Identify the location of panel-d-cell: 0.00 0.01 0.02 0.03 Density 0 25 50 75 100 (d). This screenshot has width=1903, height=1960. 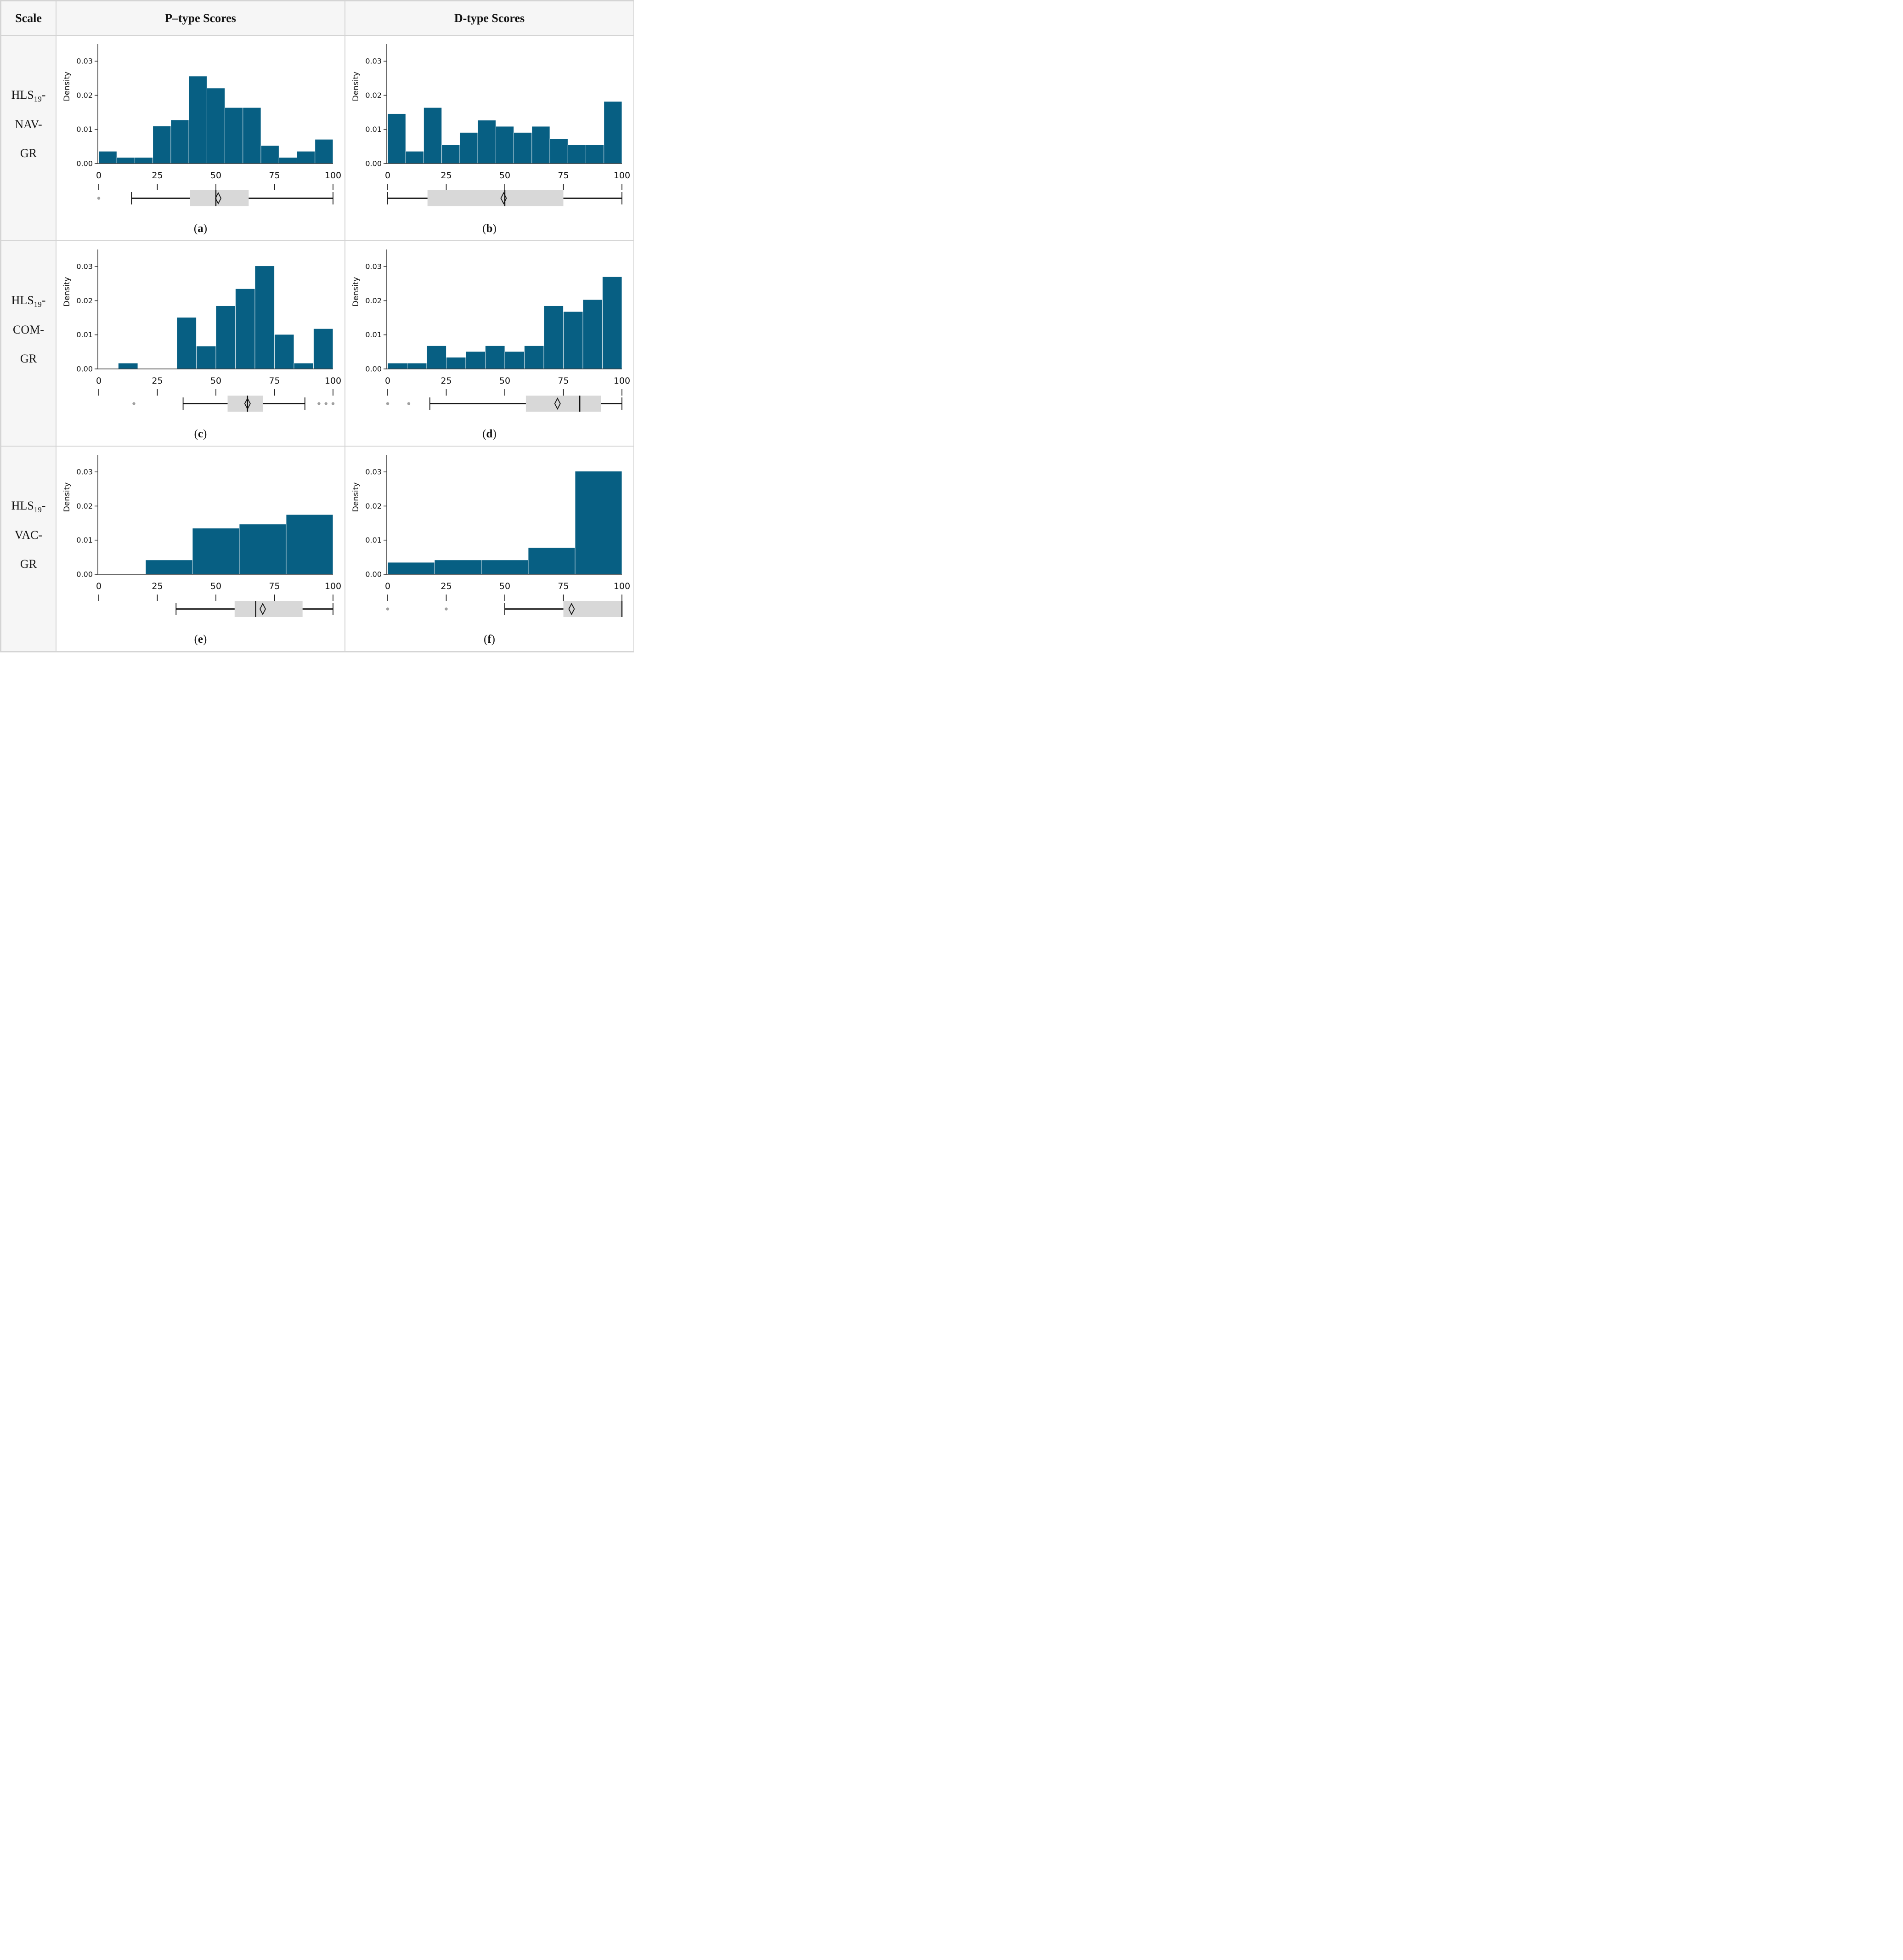
(489, 343).